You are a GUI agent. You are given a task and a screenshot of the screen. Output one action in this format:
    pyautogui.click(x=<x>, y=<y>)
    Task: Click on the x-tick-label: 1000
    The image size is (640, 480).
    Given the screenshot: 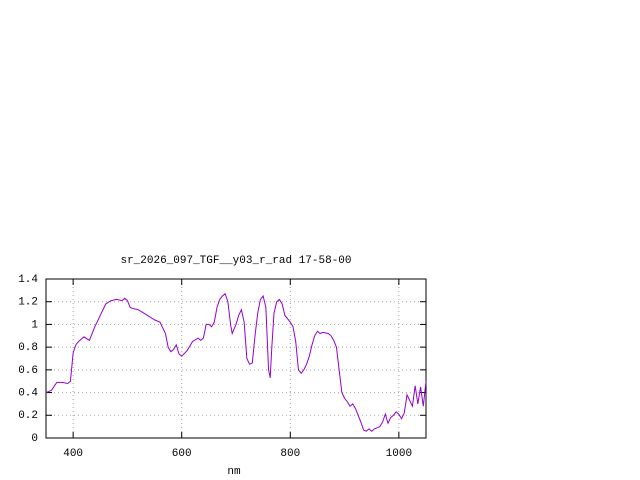 What is the action you would take?
    pyautogui.click(x=399, y=454)
    